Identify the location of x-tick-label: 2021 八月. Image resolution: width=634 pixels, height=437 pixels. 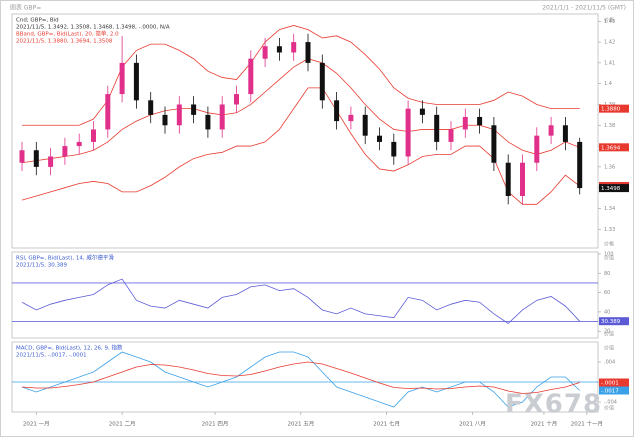
(472, 424).